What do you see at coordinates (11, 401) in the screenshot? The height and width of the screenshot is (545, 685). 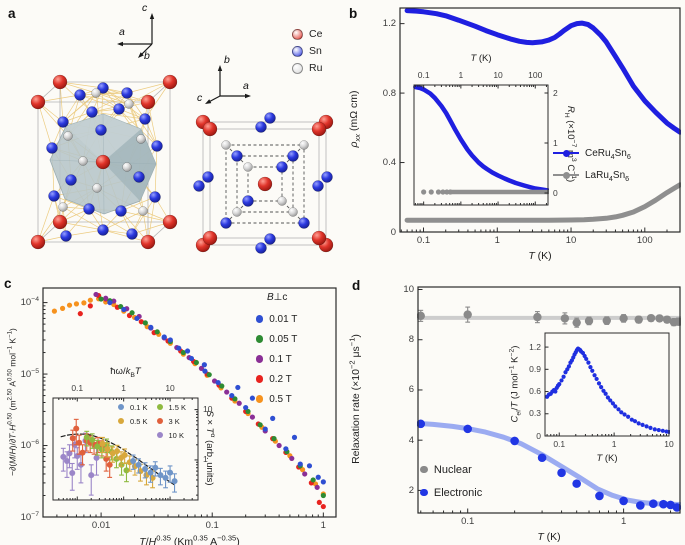 I see `y-axis-title: −∂(M/H)/∂T·H0.50 (m2.50 A0.50 mol−1 K−1)` at bounding box center [11, 401].